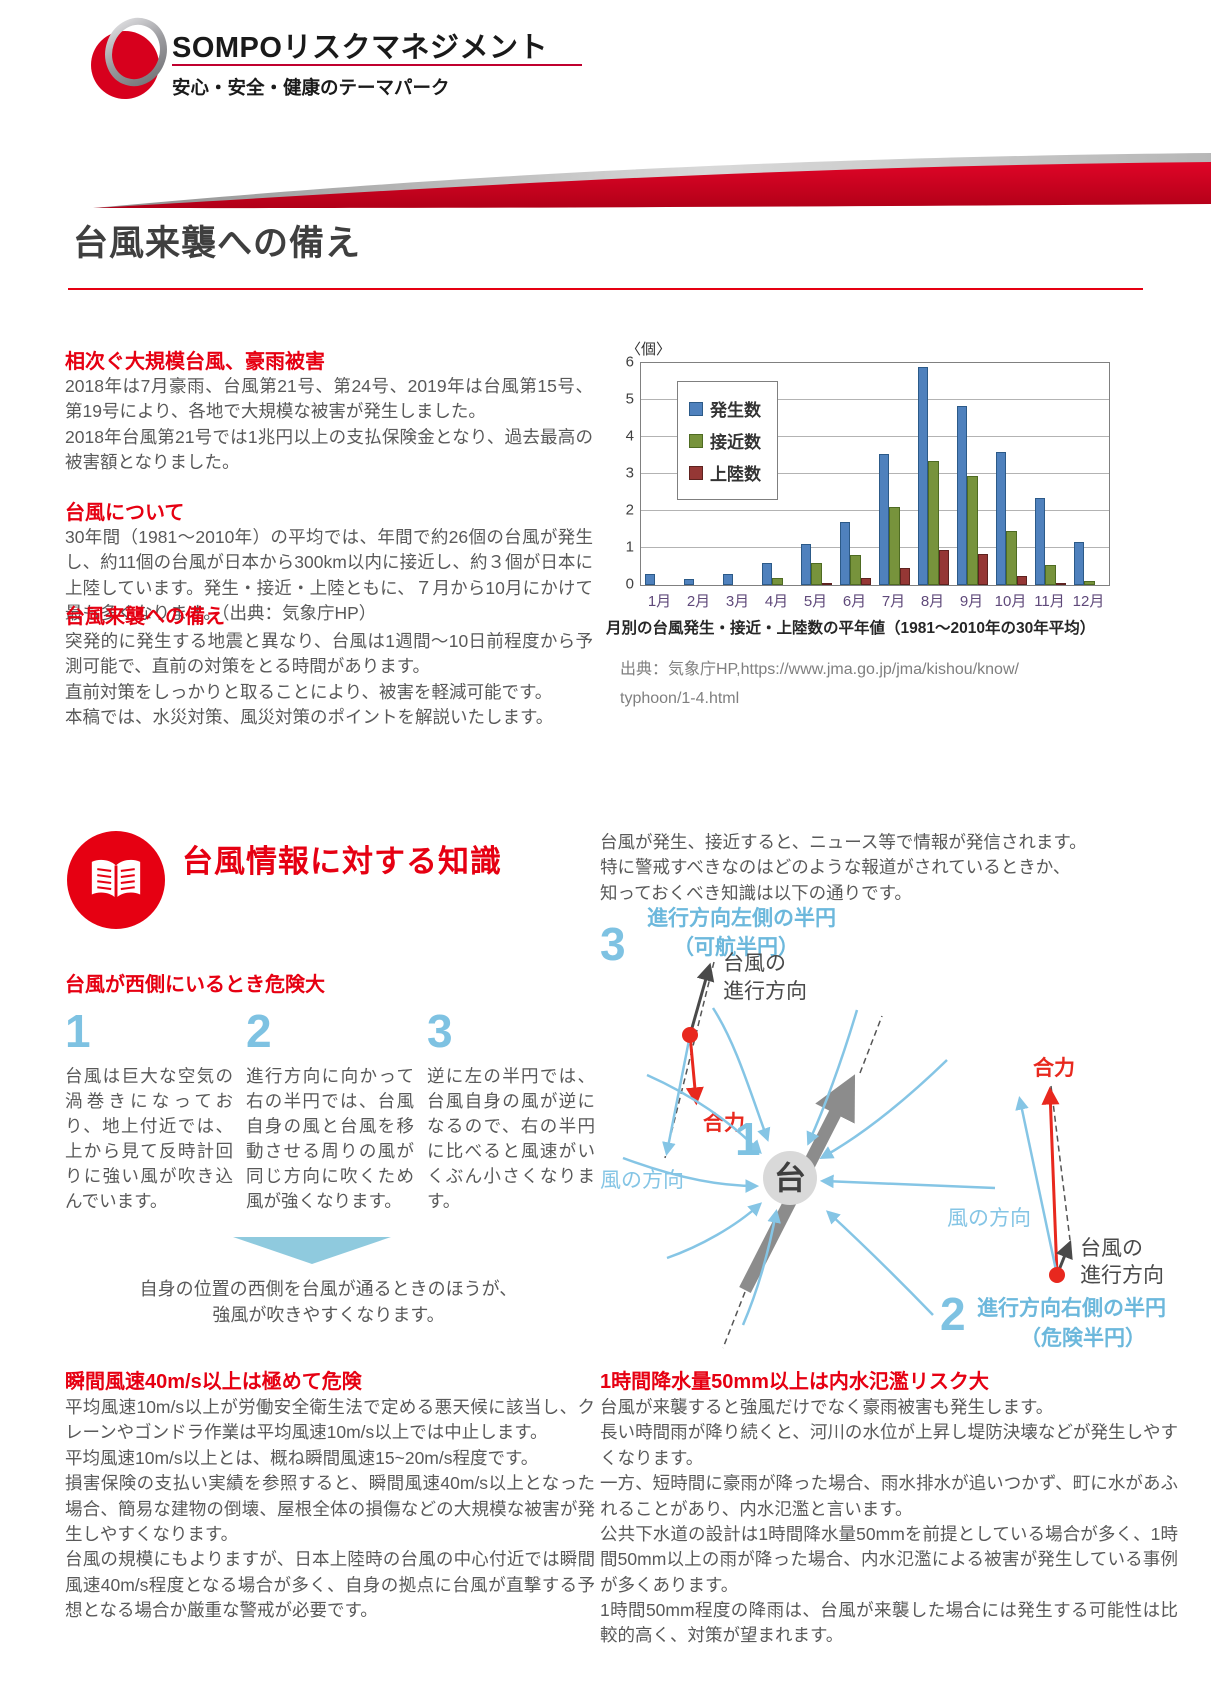 The image size is (1211, 1684). I want to click on typhoon-semicircle-diagram: 3 進行方向左側の半円 （可航半円） 台風の 進行方向 合力 風の方向, so click(883, 1128).